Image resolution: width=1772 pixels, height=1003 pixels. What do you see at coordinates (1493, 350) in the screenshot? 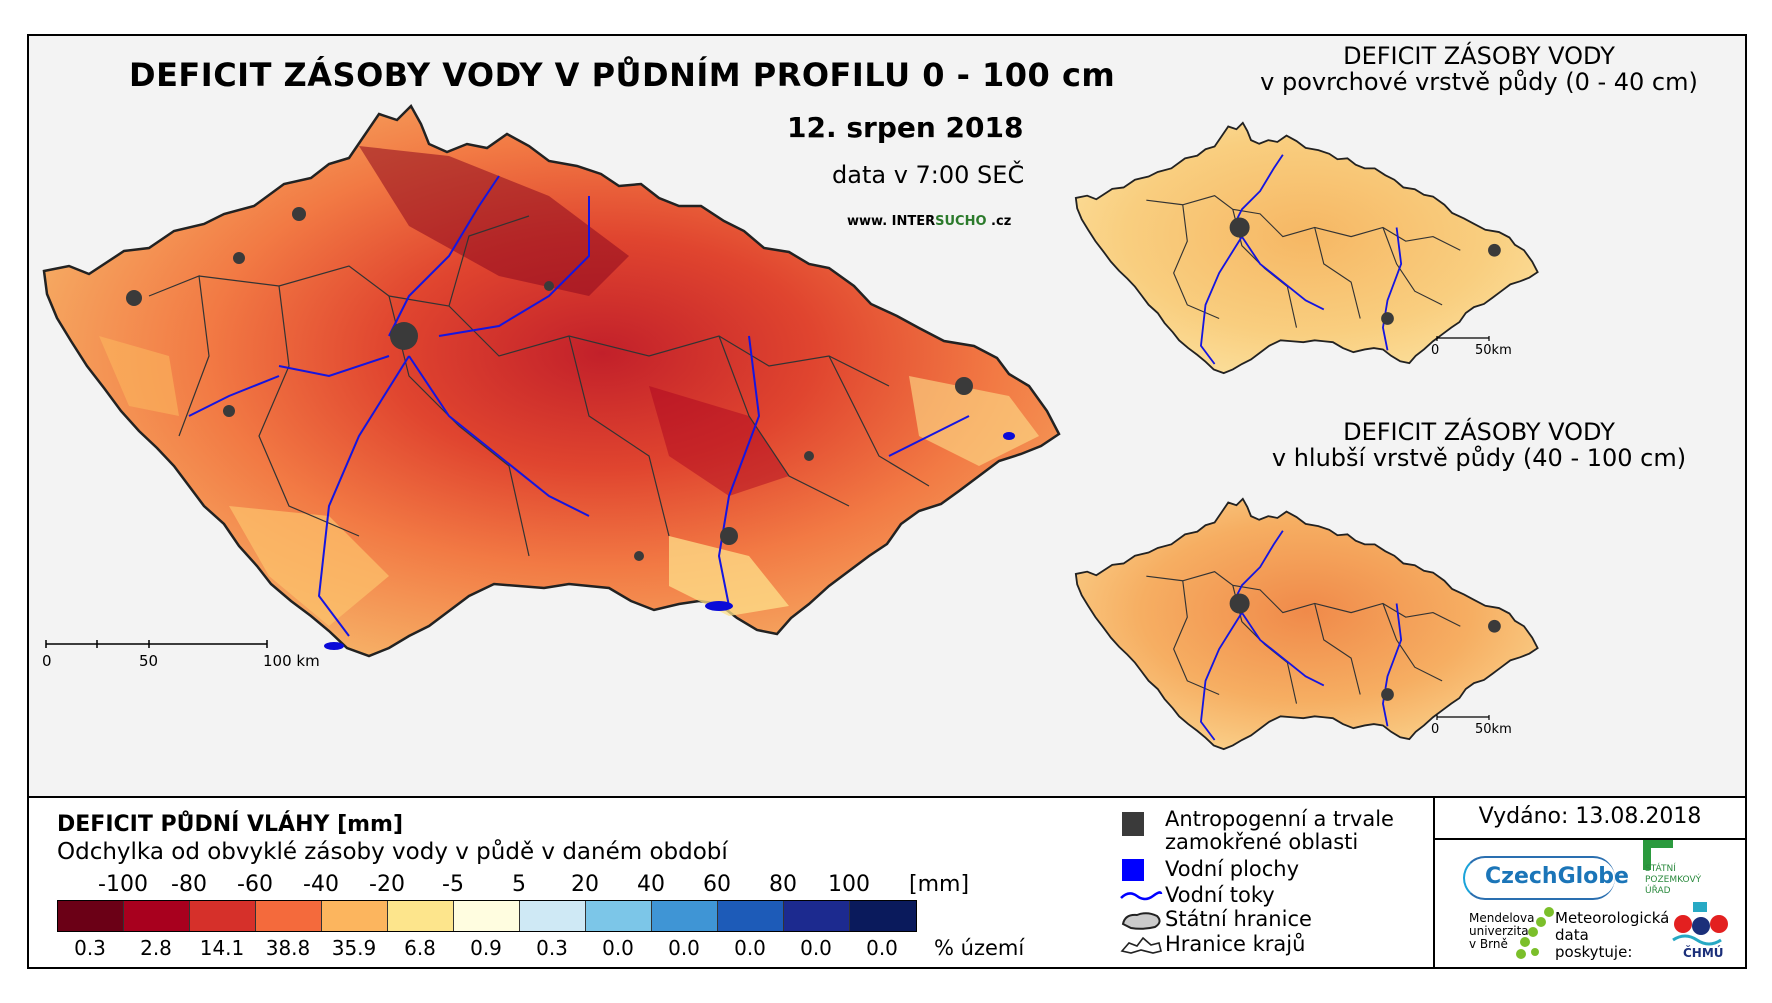
I see `small1-scale-50: 50km` at bounding box center [1493, 350].